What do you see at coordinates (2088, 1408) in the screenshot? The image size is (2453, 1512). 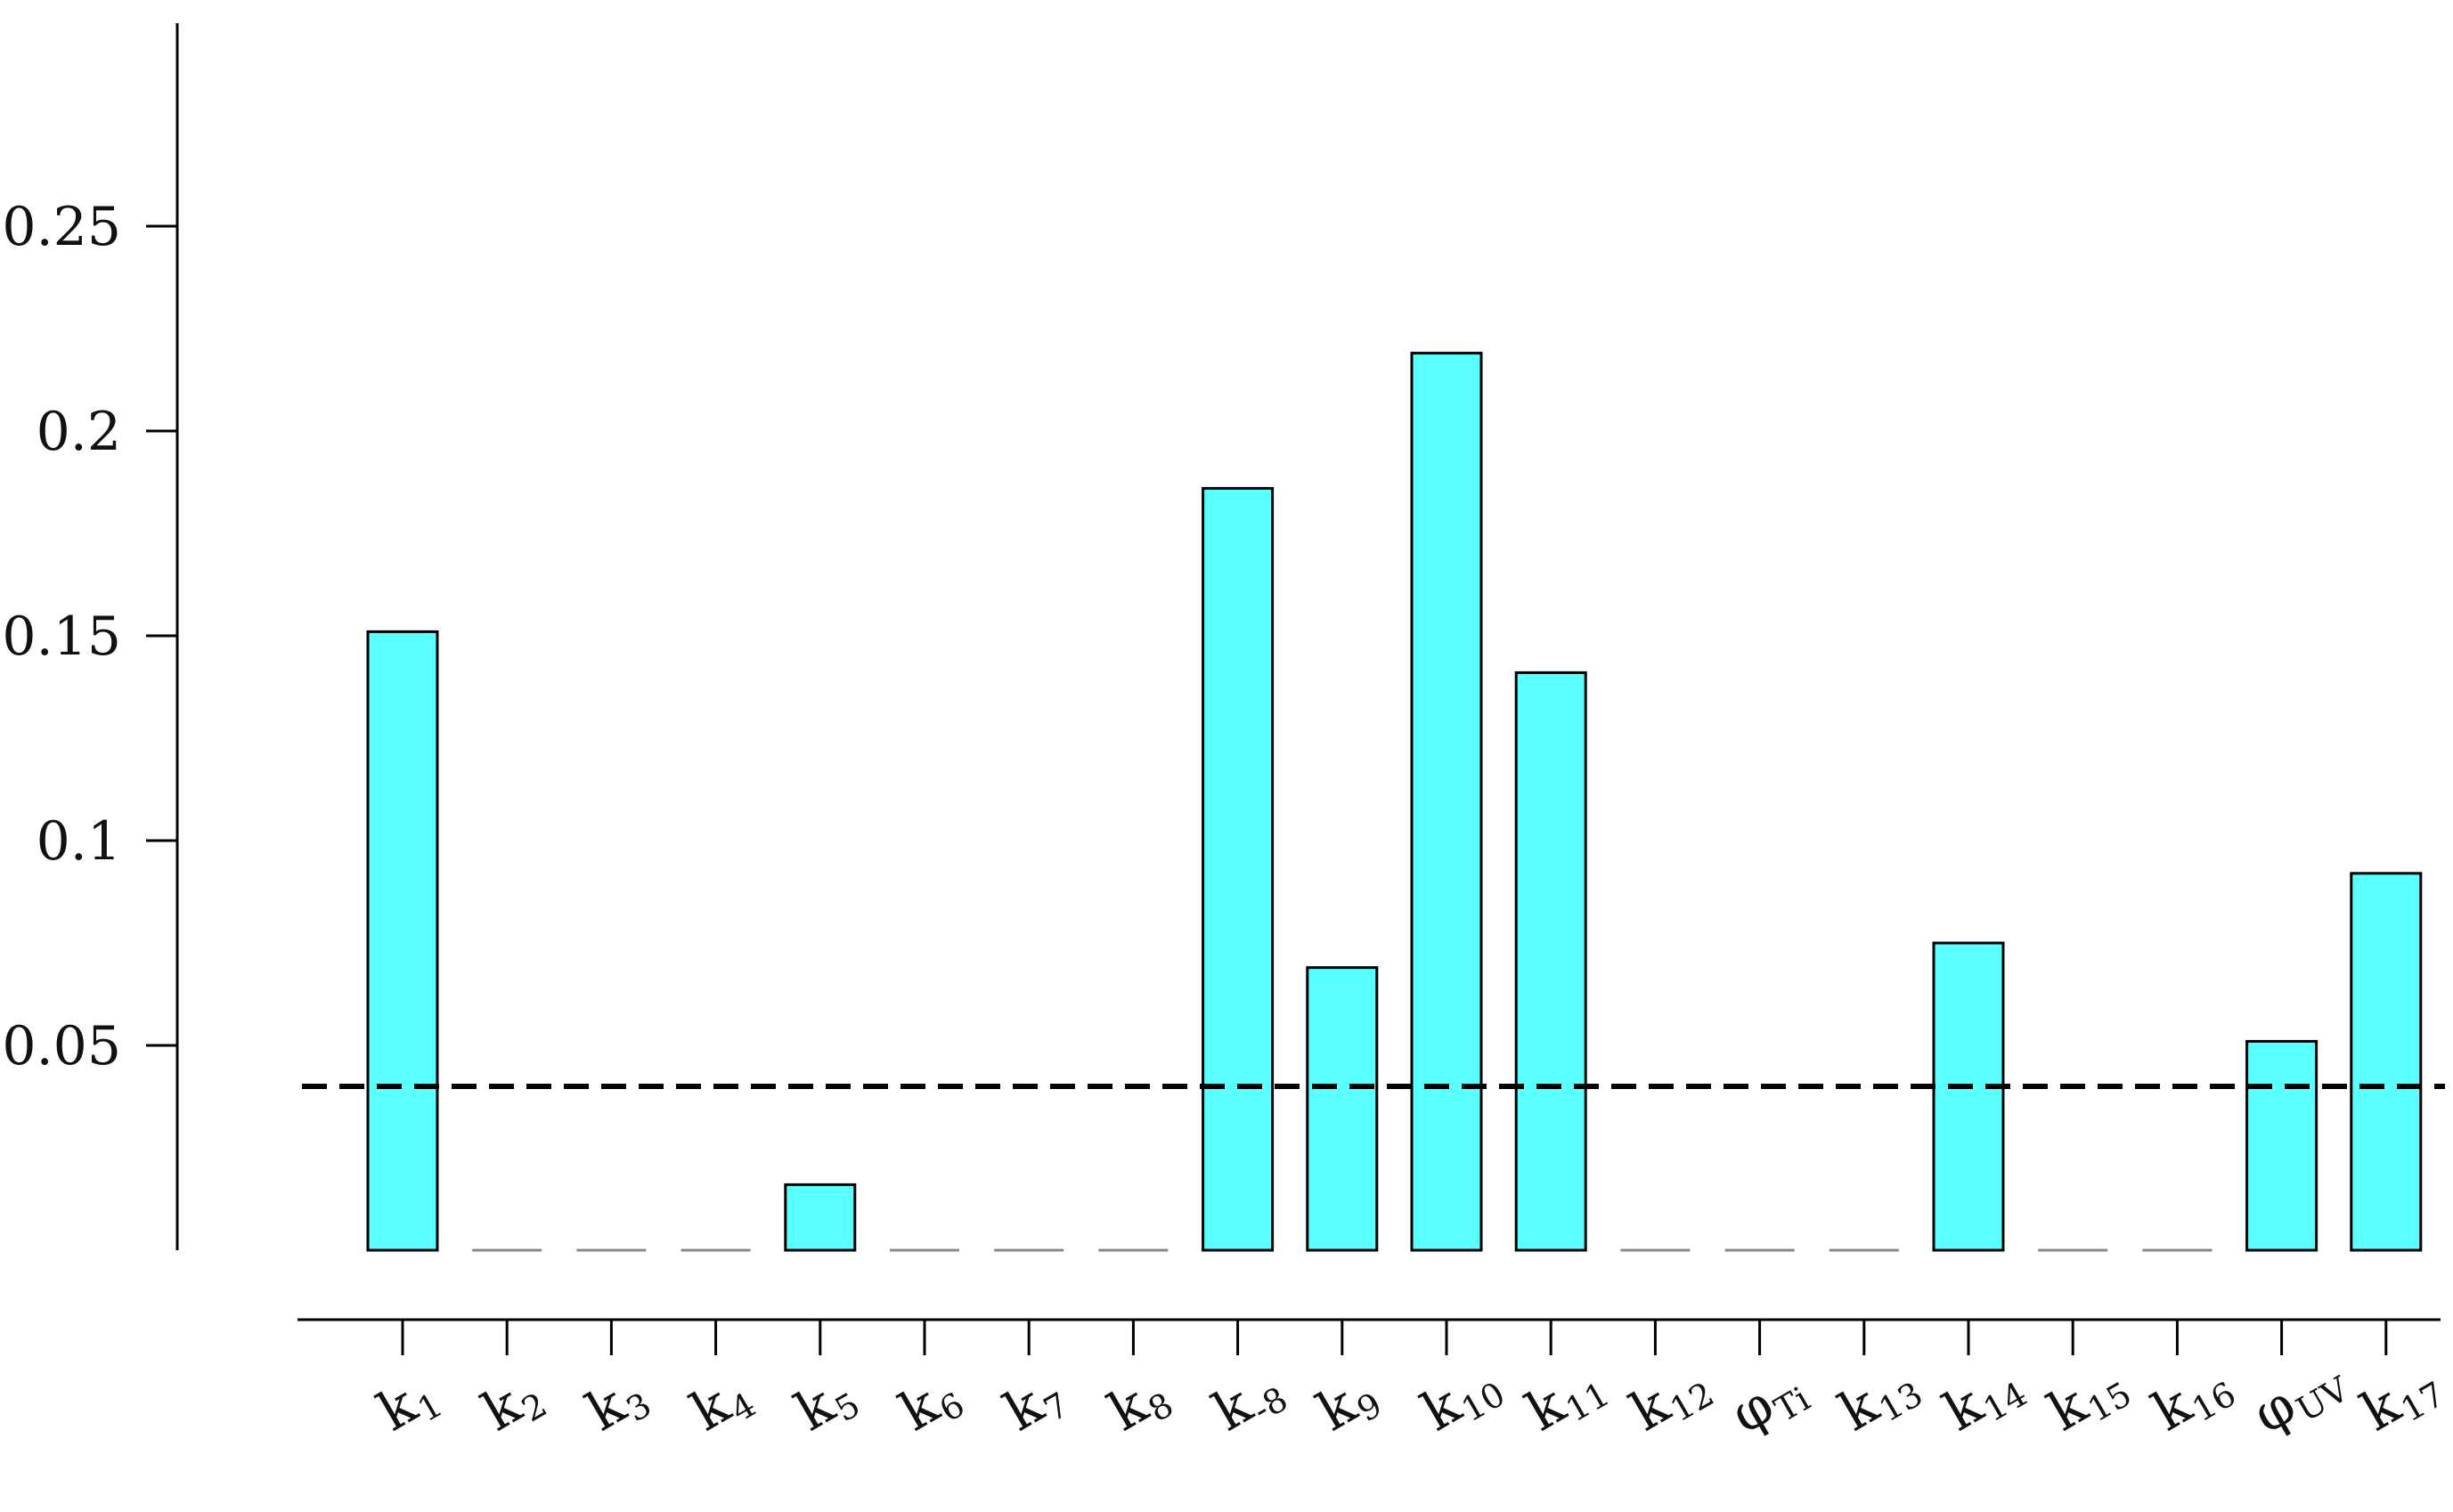 I see `x-tick-label: k15` at bounding box center [2088, 1408].